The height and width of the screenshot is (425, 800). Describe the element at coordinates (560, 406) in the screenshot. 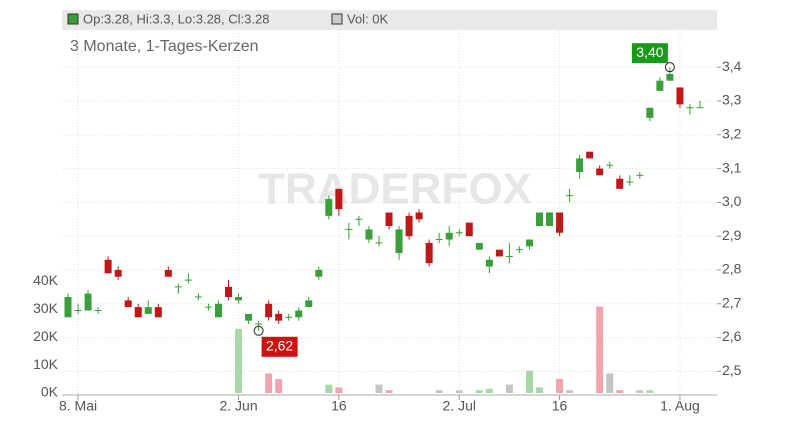

I see `x-tick-label: 16` at that location.